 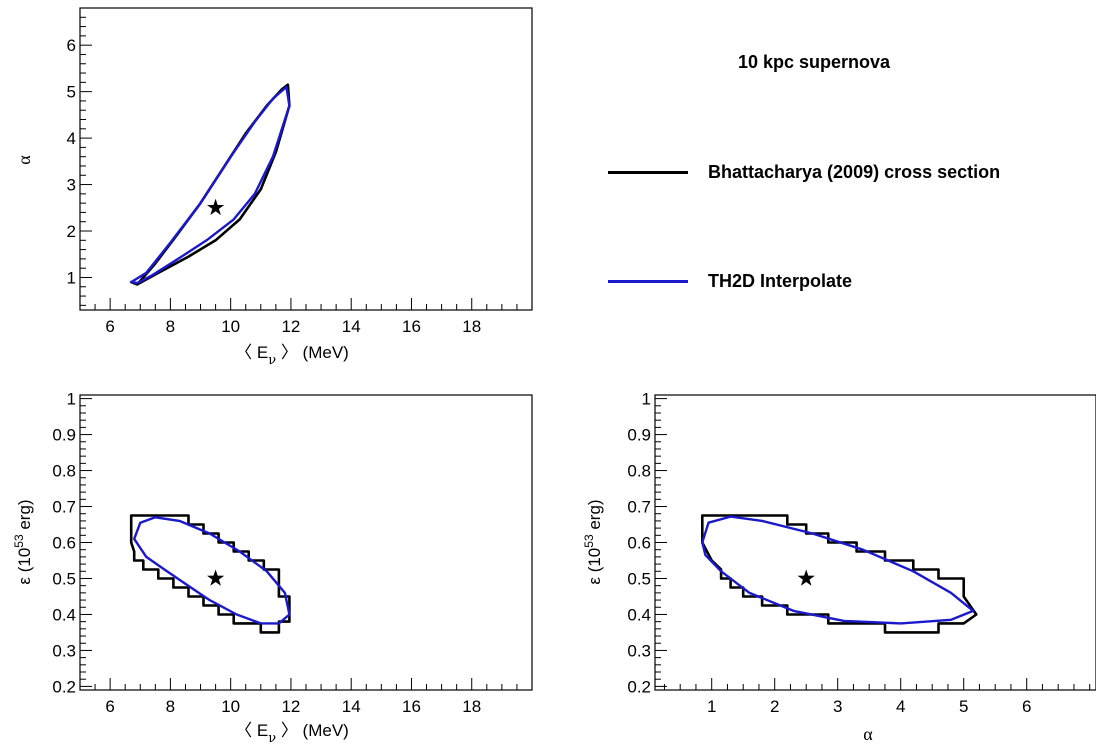 I want to click on legend-title: 10 kpc supernova, so click(x=814, y=62).